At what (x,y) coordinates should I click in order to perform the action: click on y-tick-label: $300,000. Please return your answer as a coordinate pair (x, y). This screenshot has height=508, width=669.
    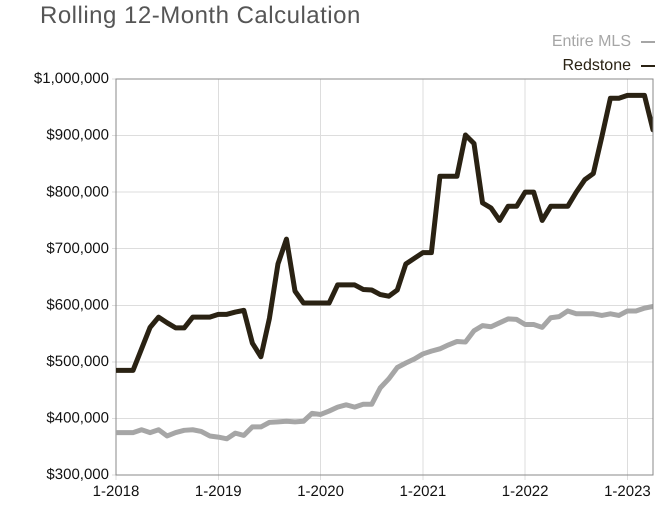
    Looking at the image, I should click on (77, 475).